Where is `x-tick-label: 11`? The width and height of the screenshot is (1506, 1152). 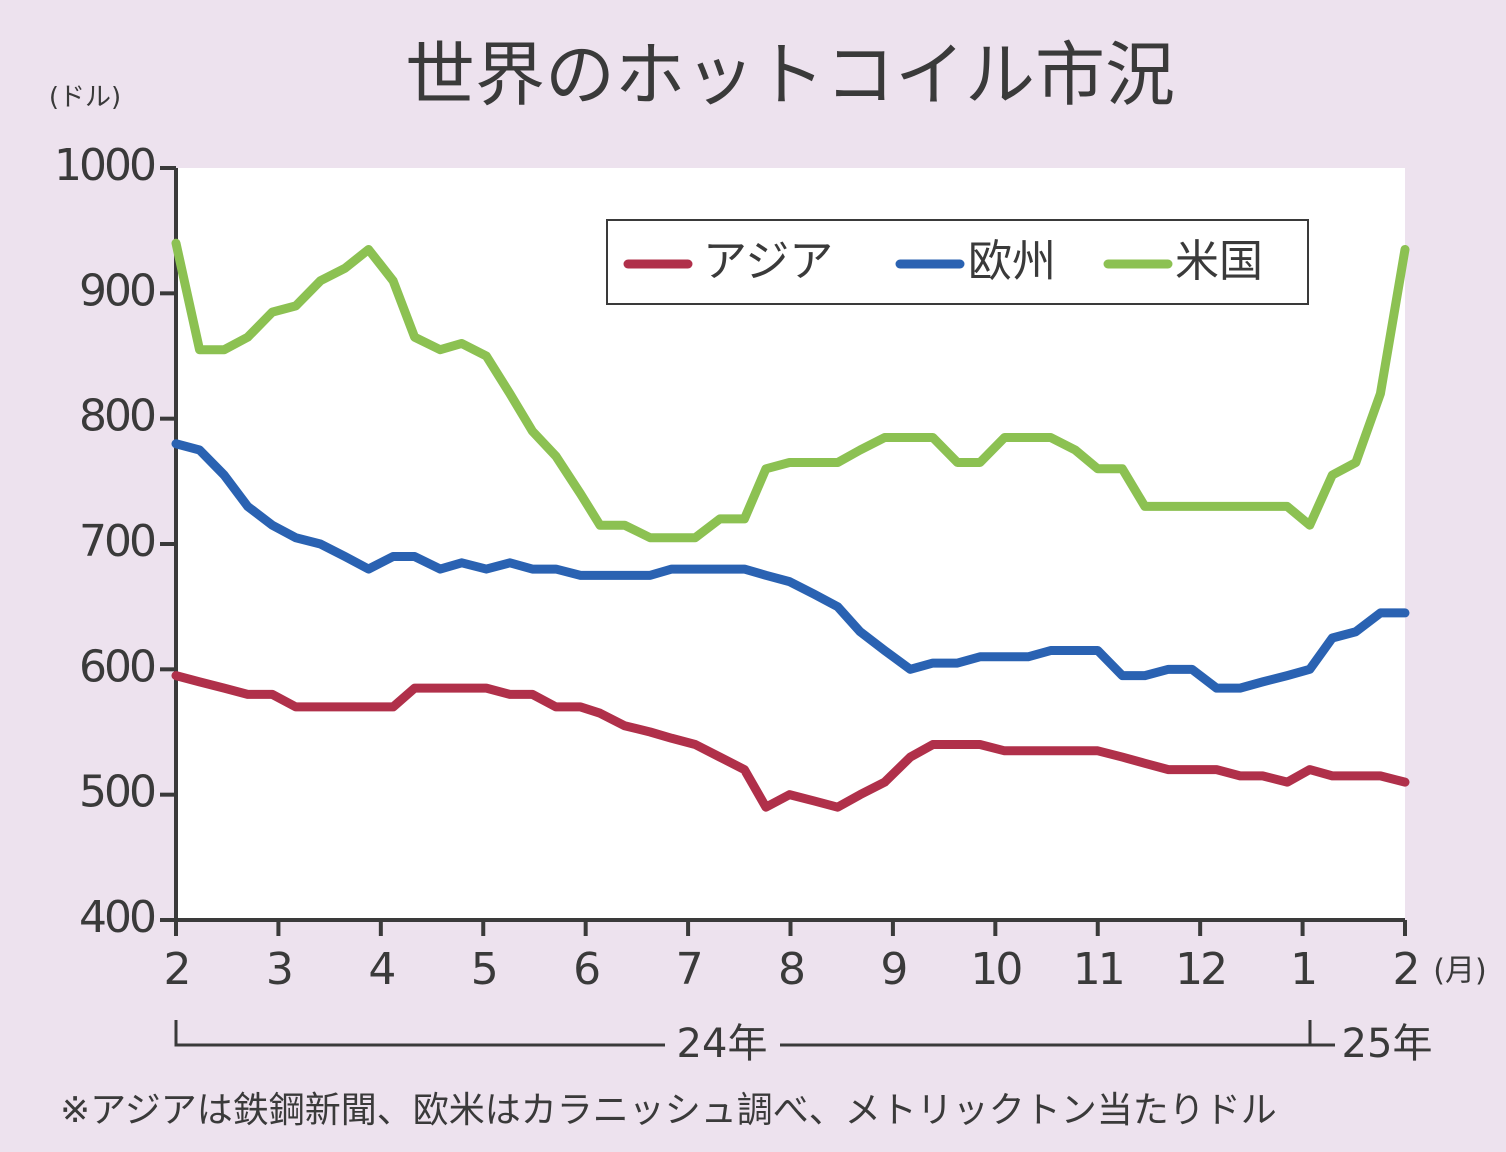 x-tick-label: 11 is located at coordinates (1098, 969).